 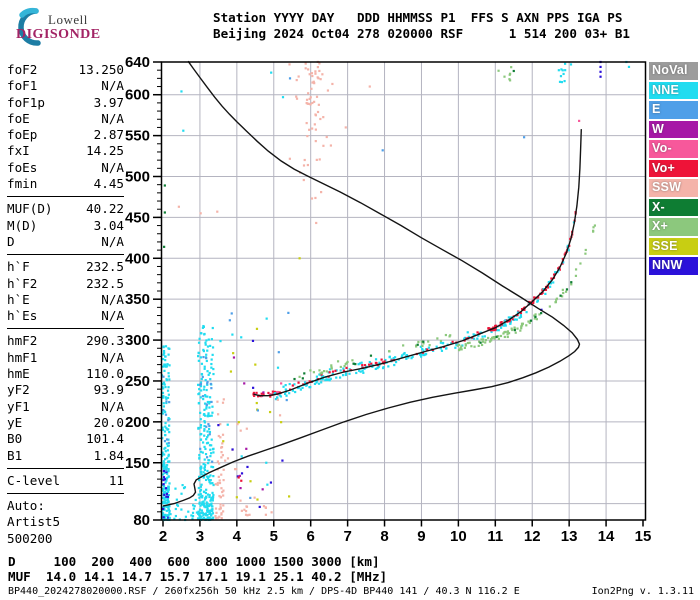 What do you see at coordinates (18, 267) in the screenshot?
I see `parameter-label: h`F` at bounding box center [18, 267].